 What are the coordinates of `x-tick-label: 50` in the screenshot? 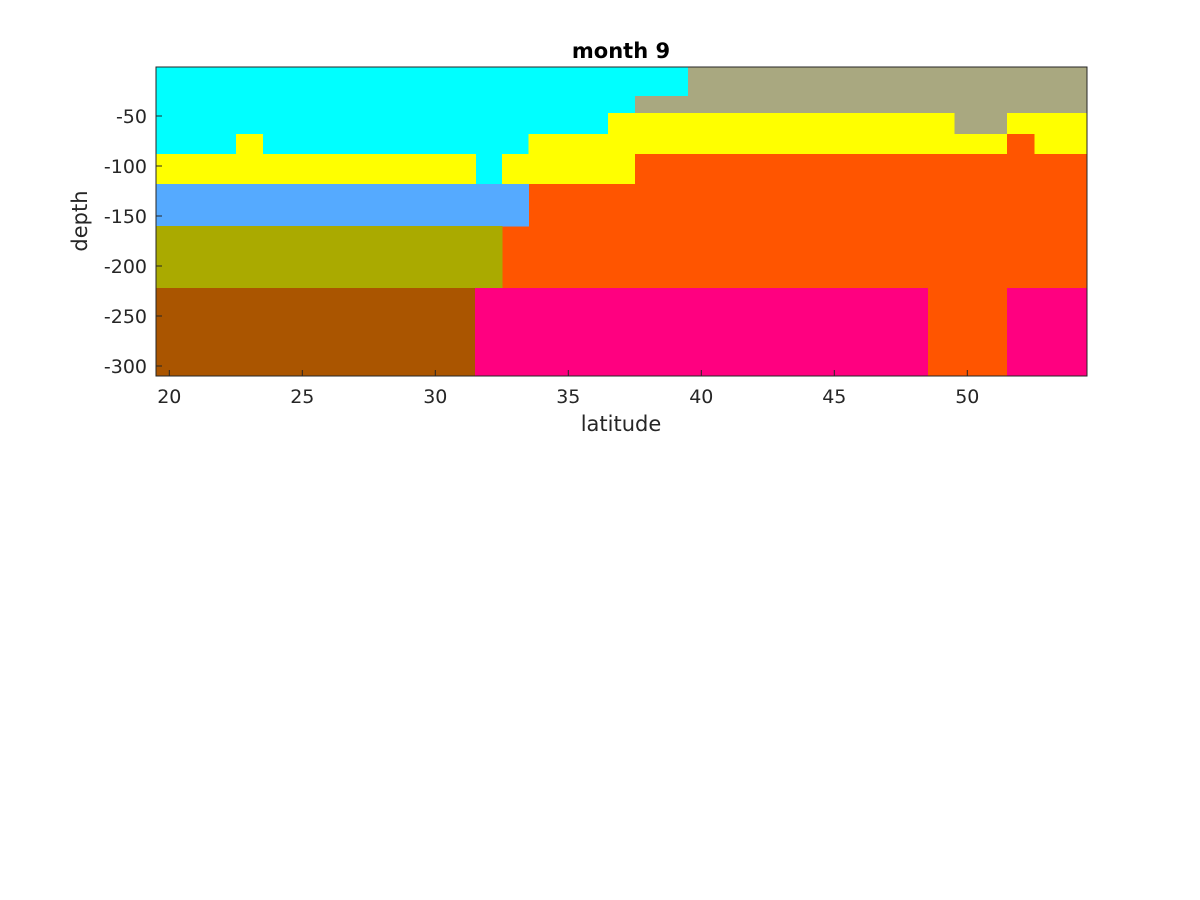 It's located at (967, 397).